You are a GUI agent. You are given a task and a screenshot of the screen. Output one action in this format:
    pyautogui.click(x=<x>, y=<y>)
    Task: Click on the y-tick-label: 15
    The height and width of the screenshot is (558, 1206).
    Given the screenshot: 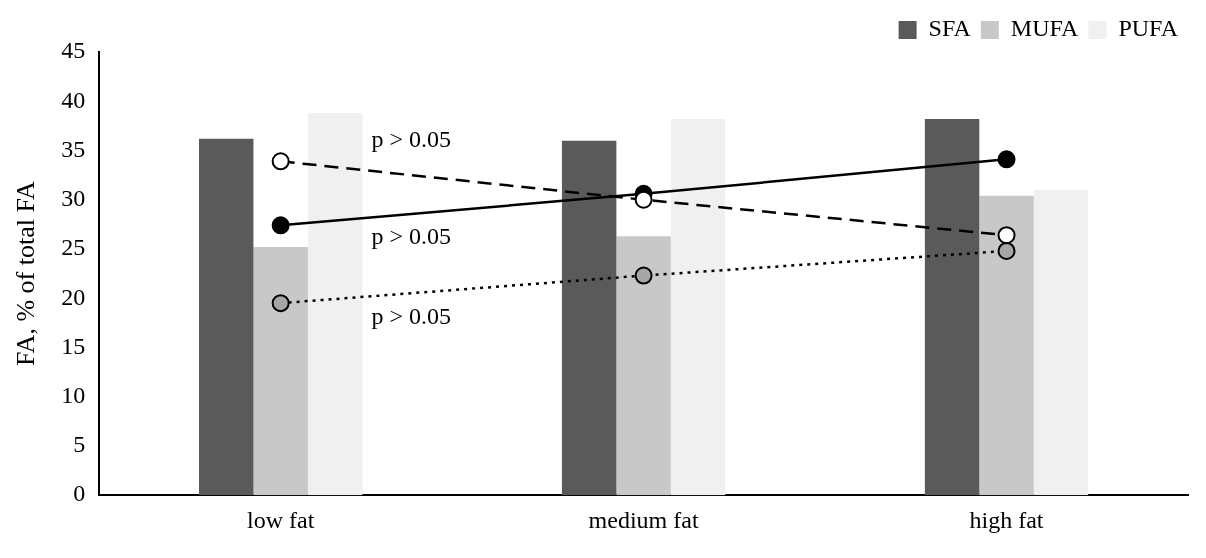 What is the action you would take?
    pyautogui.click(x=73, y=345)
    